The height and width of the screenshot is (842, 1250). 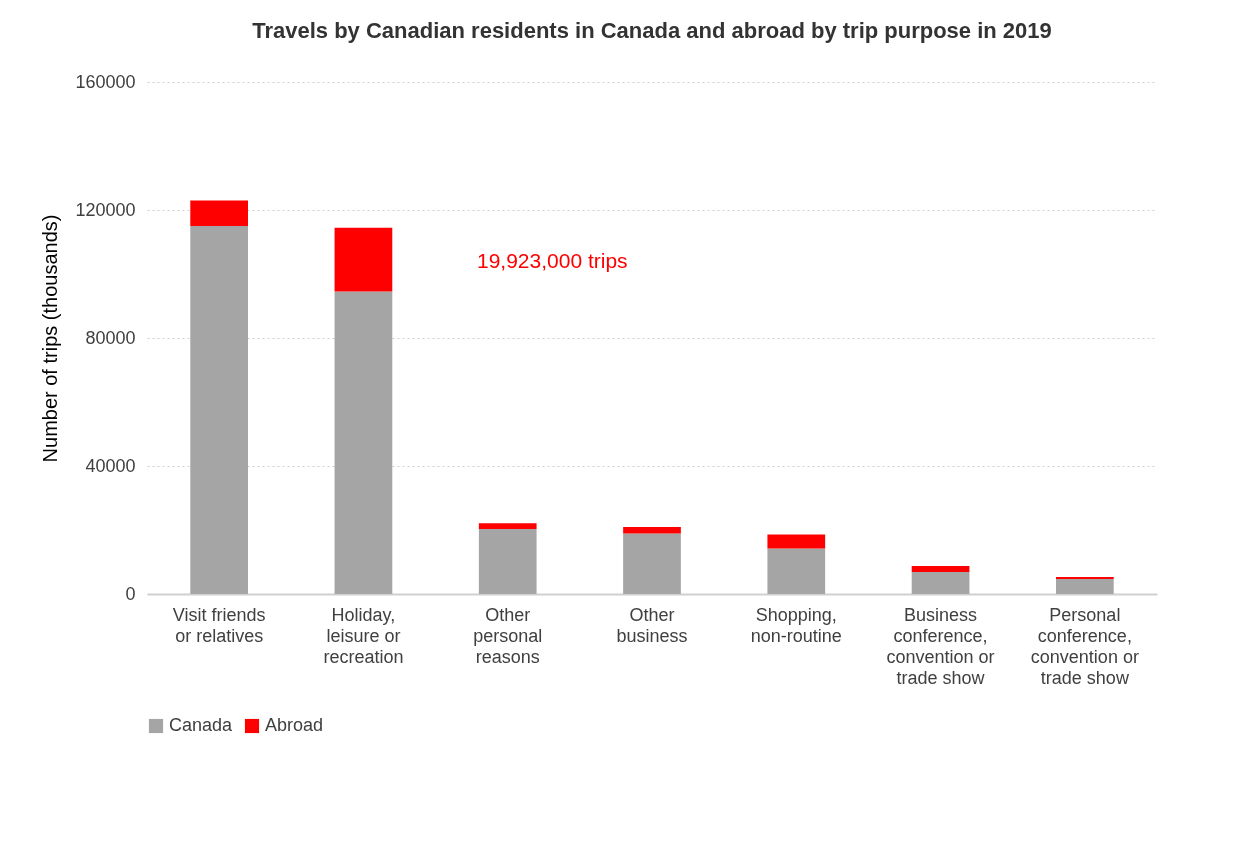 I want to click on y-tick-label: 160000, so click(x=105, y=81).